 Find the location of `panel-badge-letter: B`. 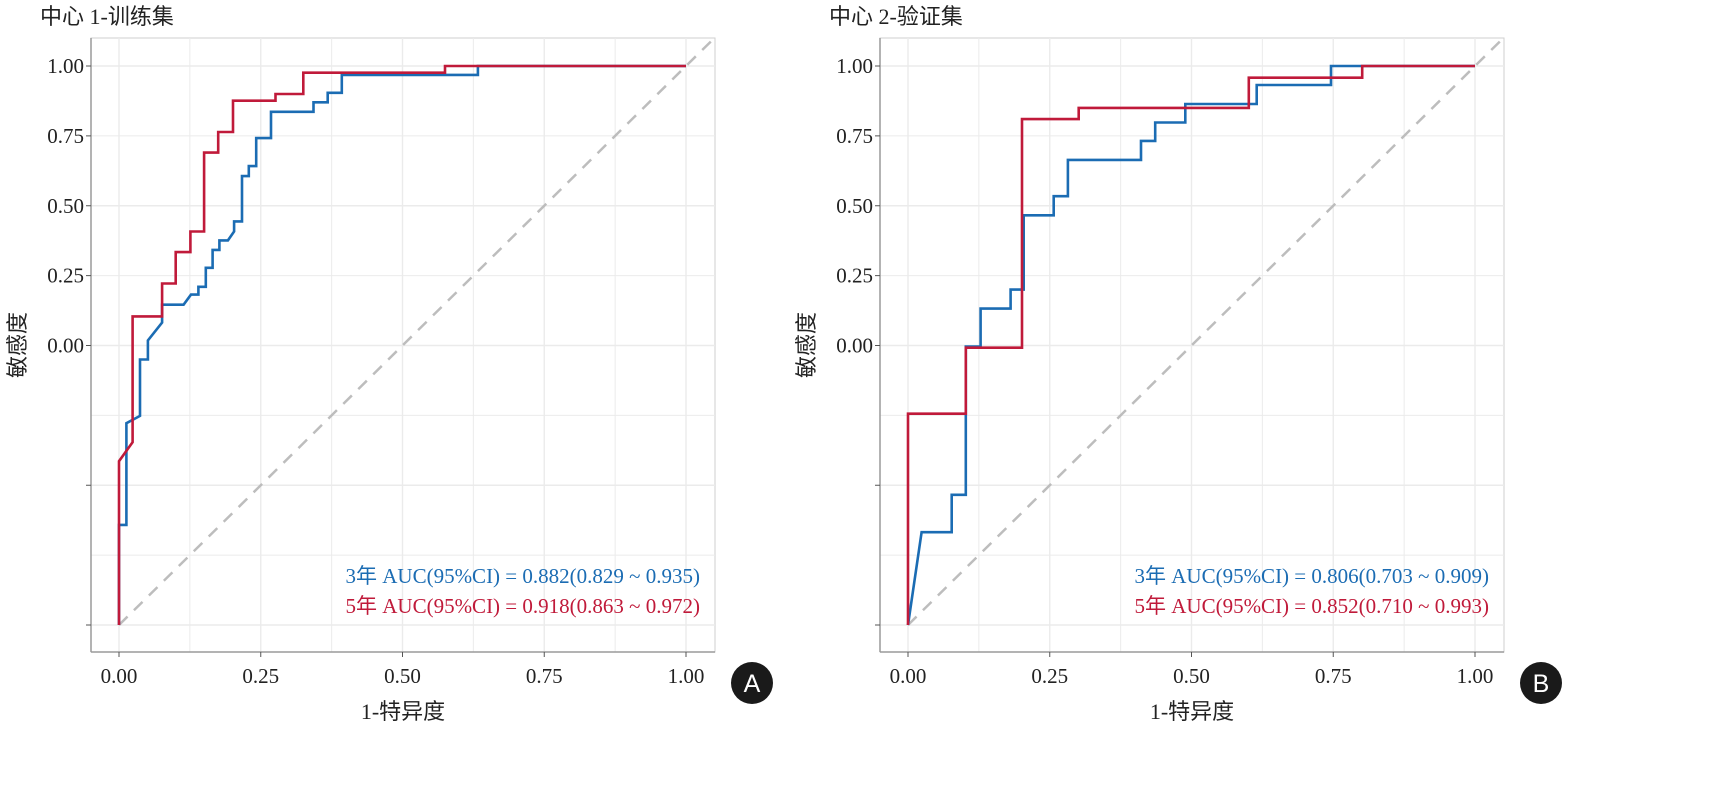

panel-badge-letter: B is located at coordinates (1541, 684).